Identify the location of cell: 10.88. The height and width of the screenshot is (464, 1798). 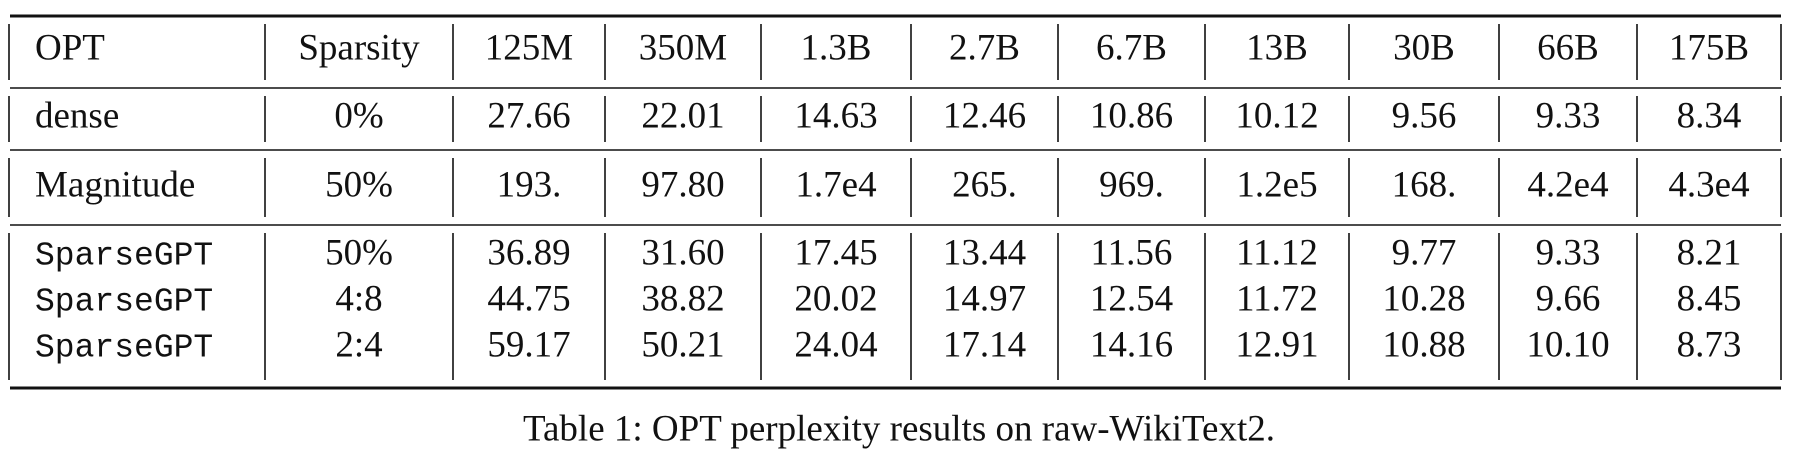
(1423, 344).